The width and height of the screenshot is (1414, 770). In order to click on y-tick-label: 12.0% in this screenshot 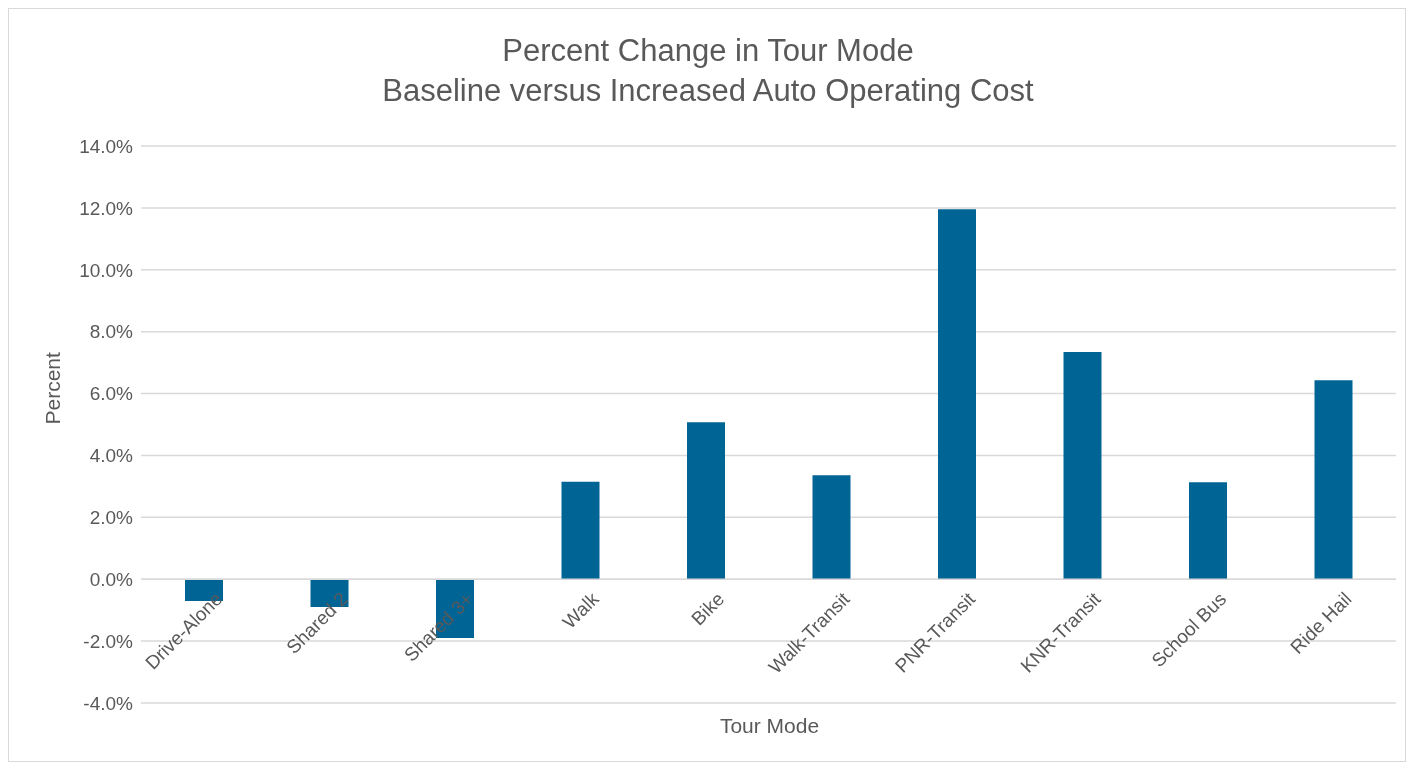, I will do `click(106, 208)`.